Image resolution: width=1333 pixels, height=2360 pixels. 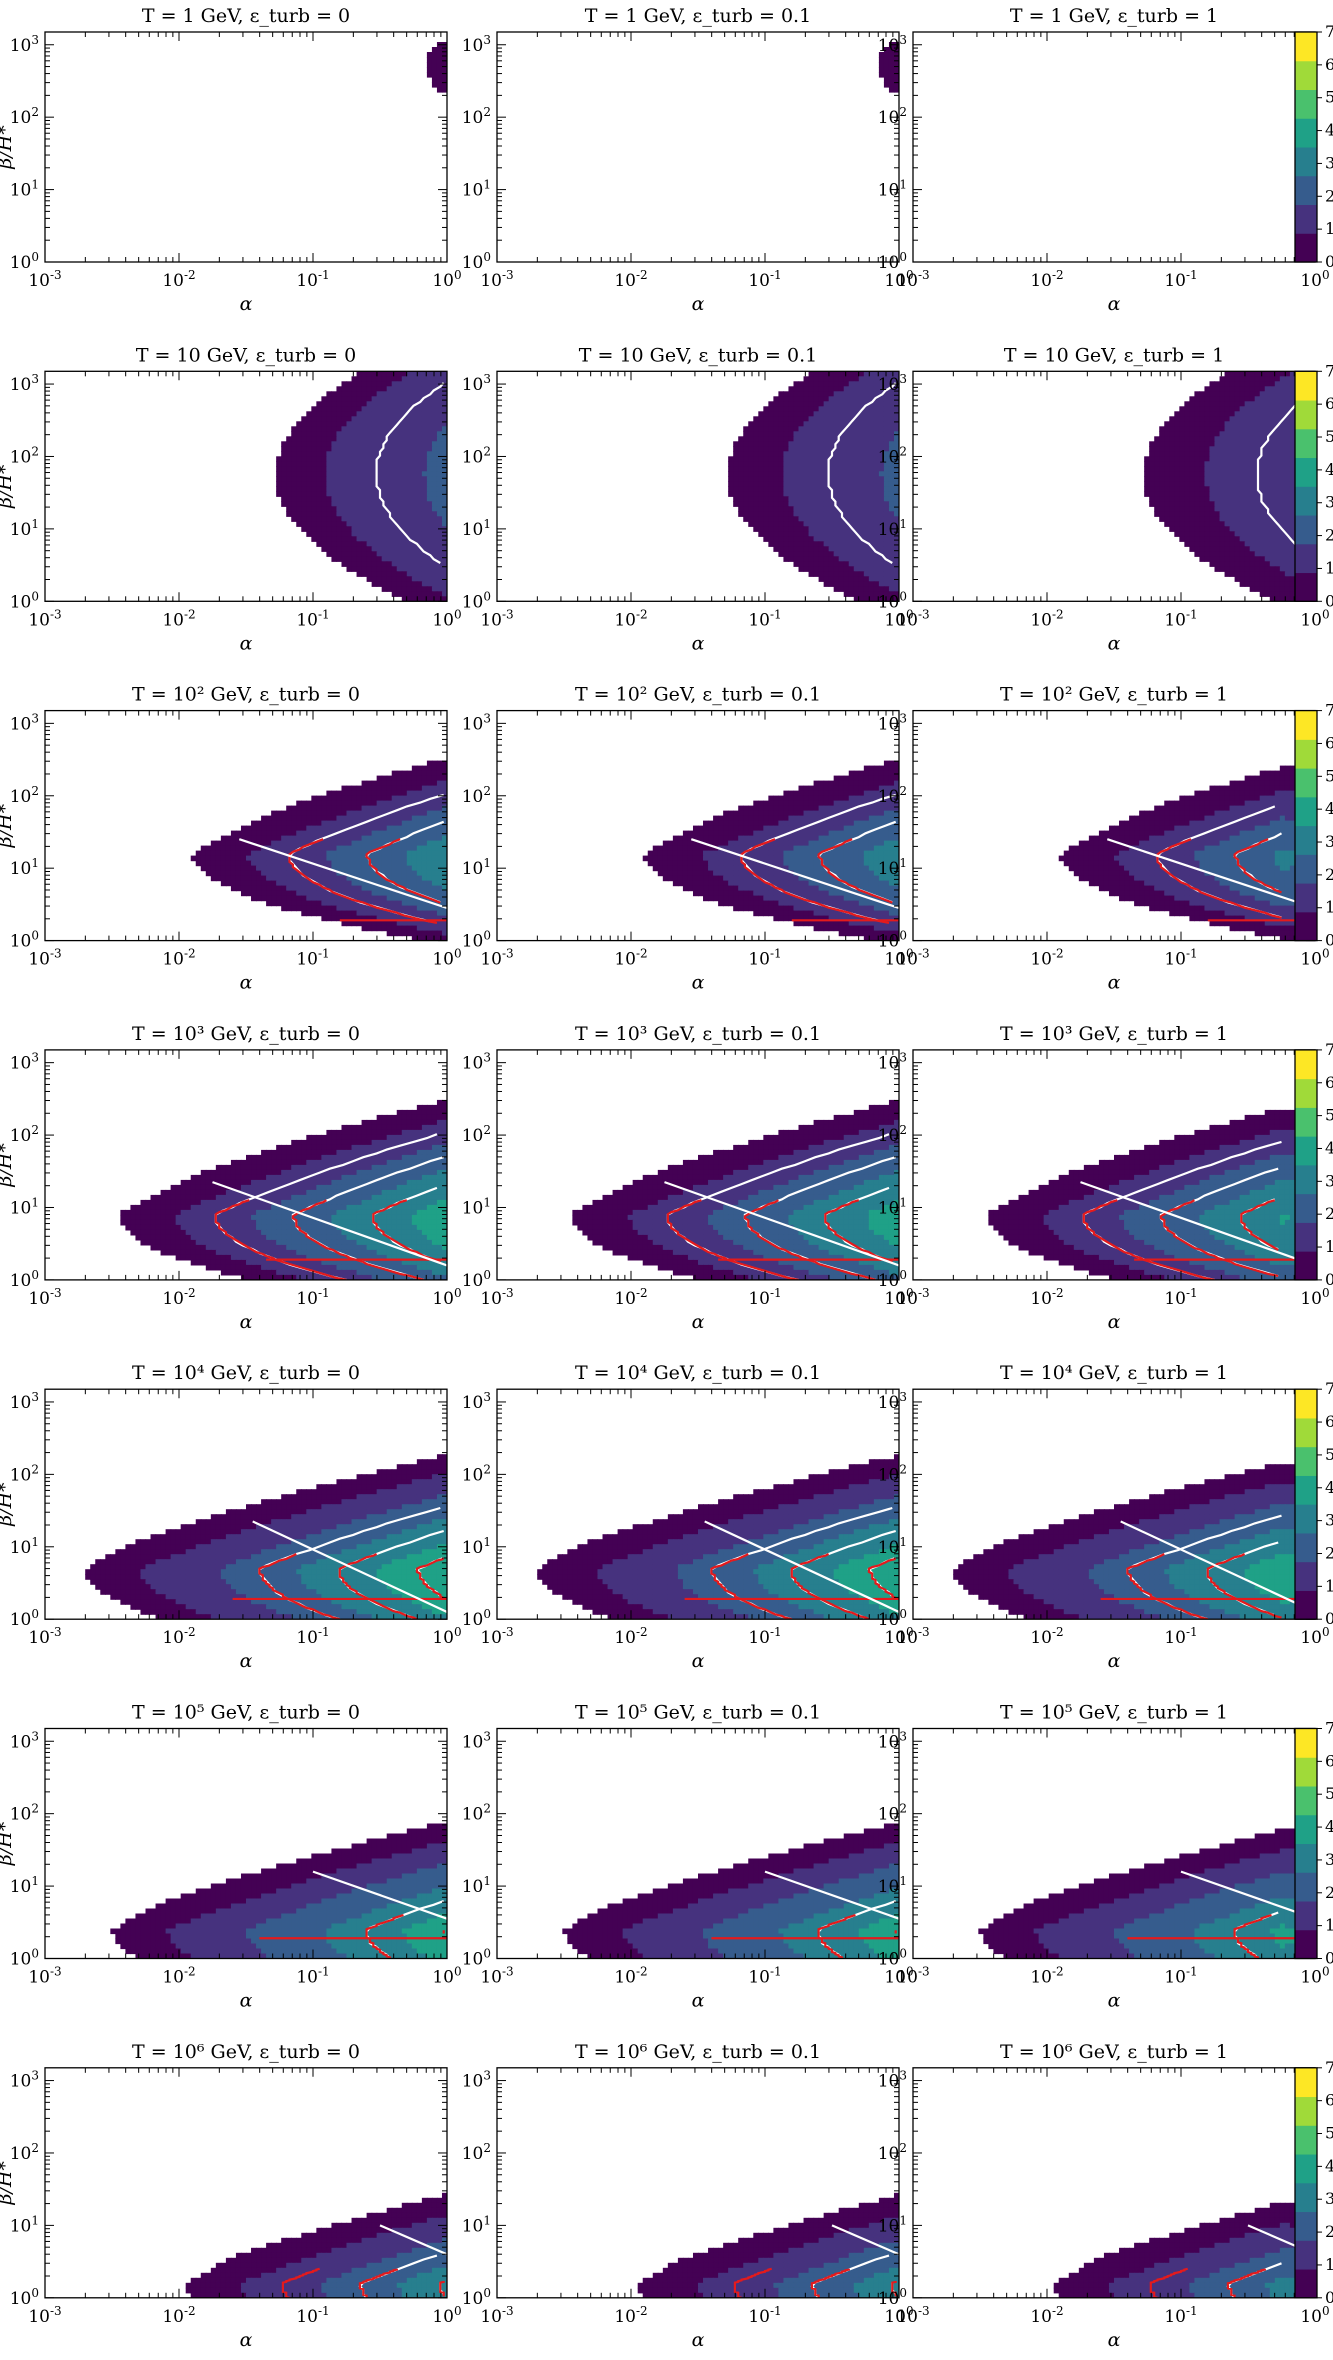 I want to click on colorbar-tick-label: 5, so click(x=1329, y=436).